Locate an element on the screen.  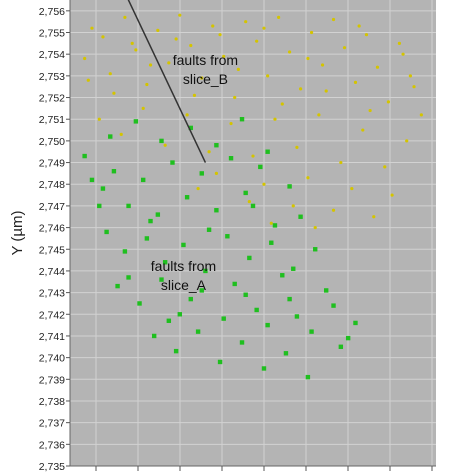
y-tick-label: 2,740 is located at coordinates (52, 359).